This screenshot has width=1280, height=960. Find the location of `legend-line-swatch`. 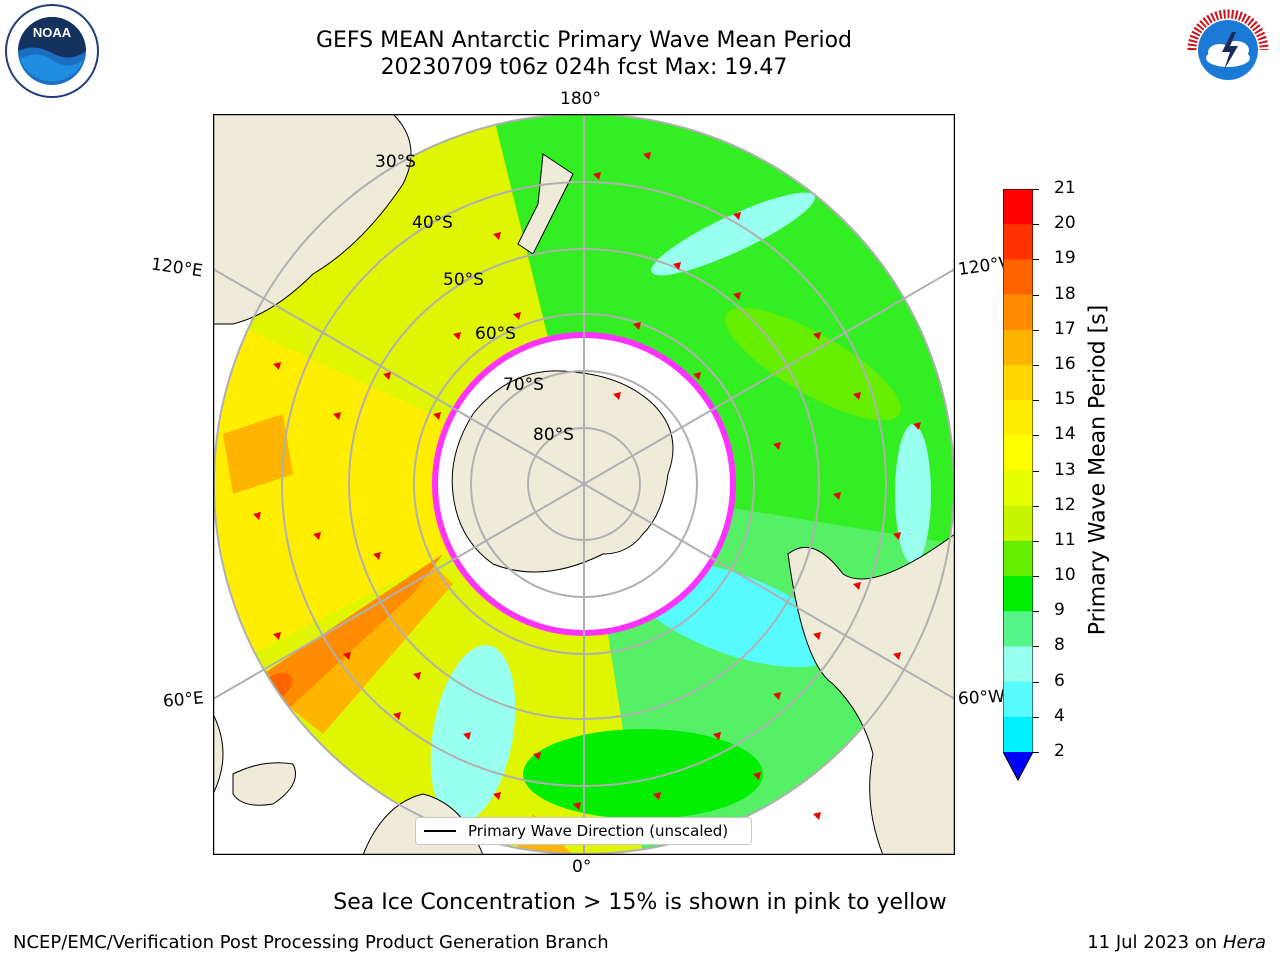

legend-line-swatch is located at coordinates (440, 831).